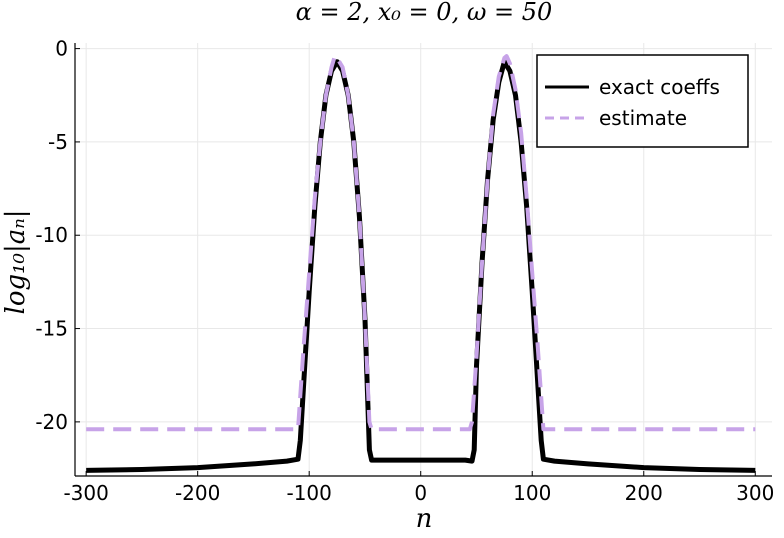 This screenshot has width=784, height=538. What do you see at coordinates (16, 261) in the screenshot?
I see `y-axis-label: log₁₀|aₙ|` at bounding box center [16, 261].